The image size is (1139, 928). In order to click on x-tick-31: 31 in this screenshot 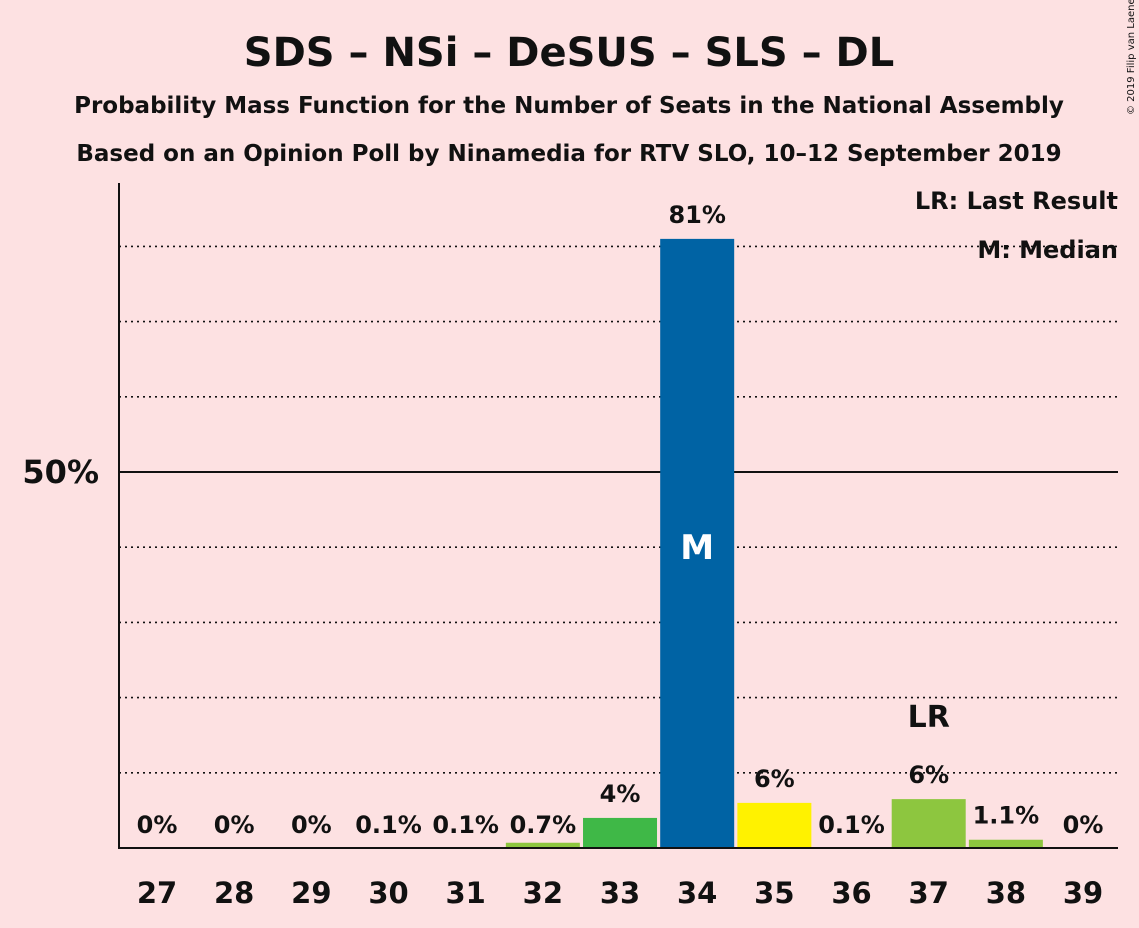, I will do `click(466, 893)`.